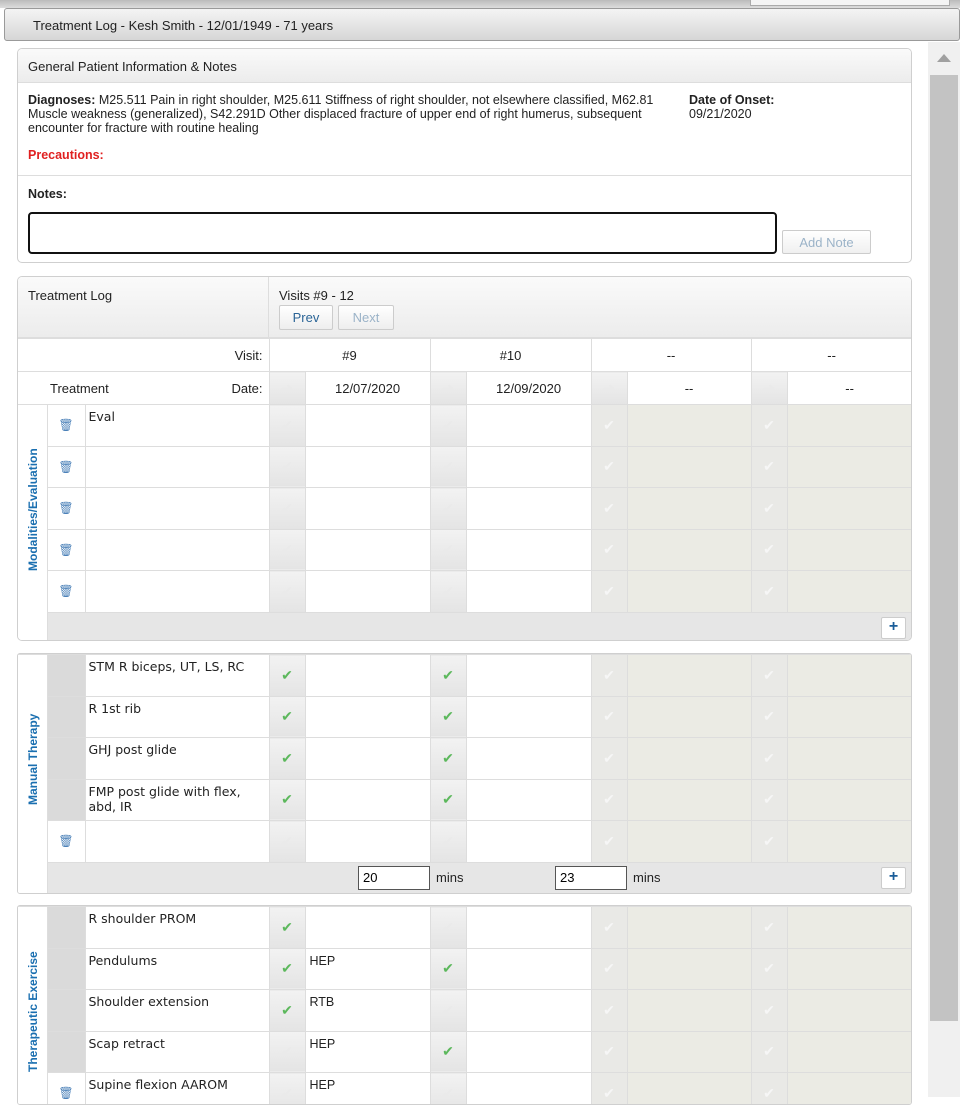 This screenshot has height=1105, width=960. I want to click on add-note-button: Add Note, so click(826, 242).